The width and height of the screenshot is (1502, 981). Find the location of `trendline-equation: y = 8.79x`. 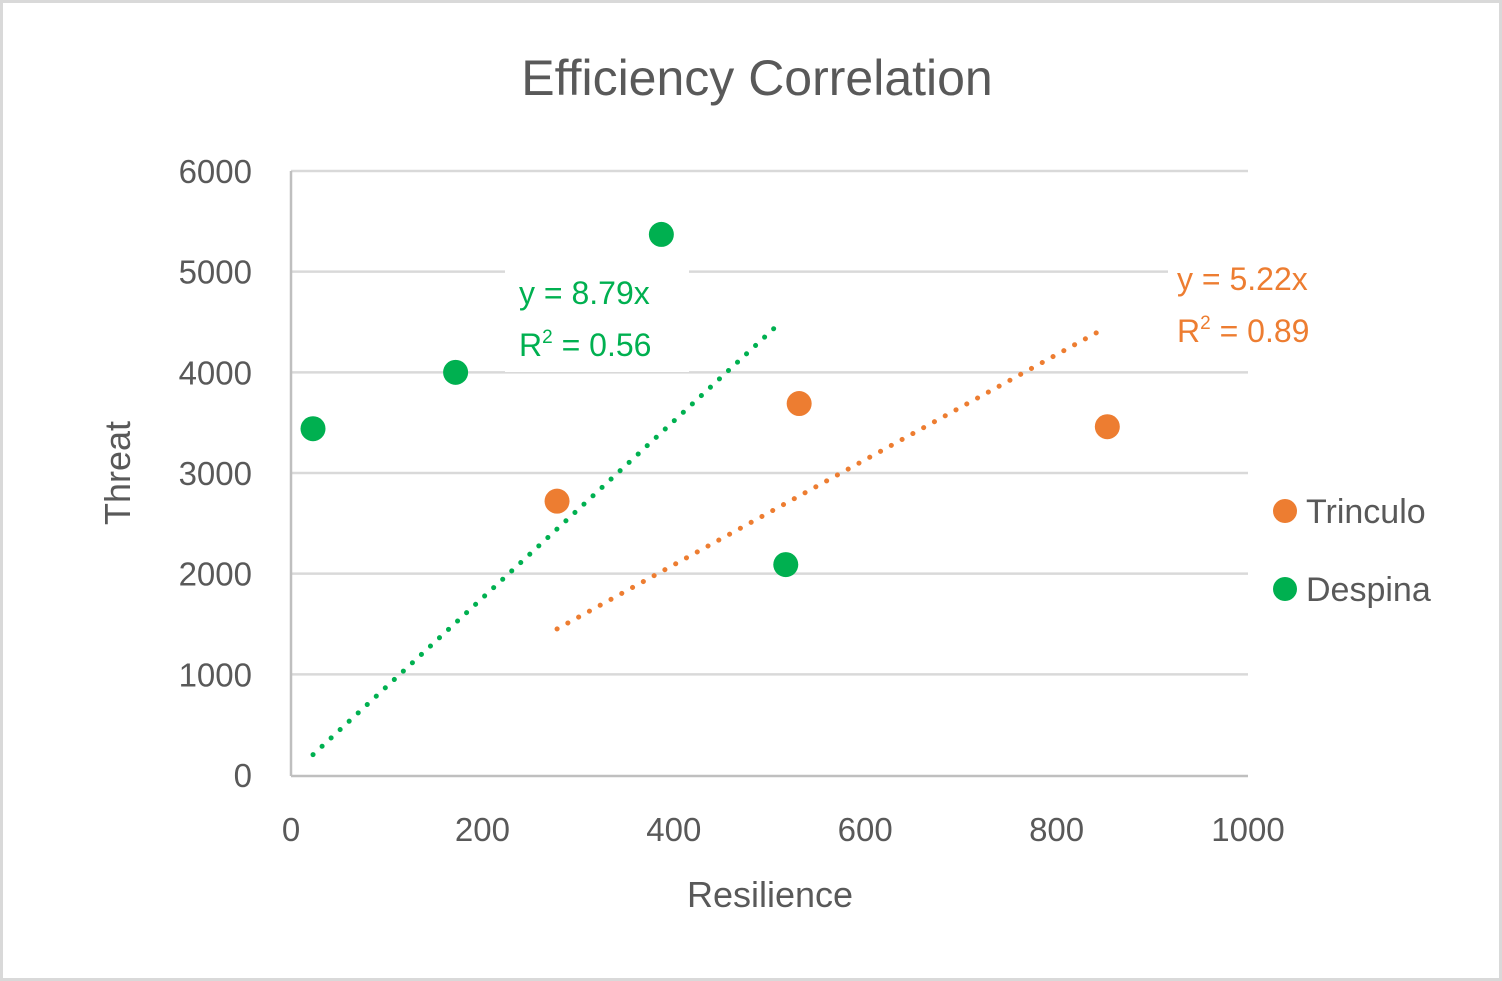

trendline-equation: y = 8.79x is located at coordinates (584, 293).